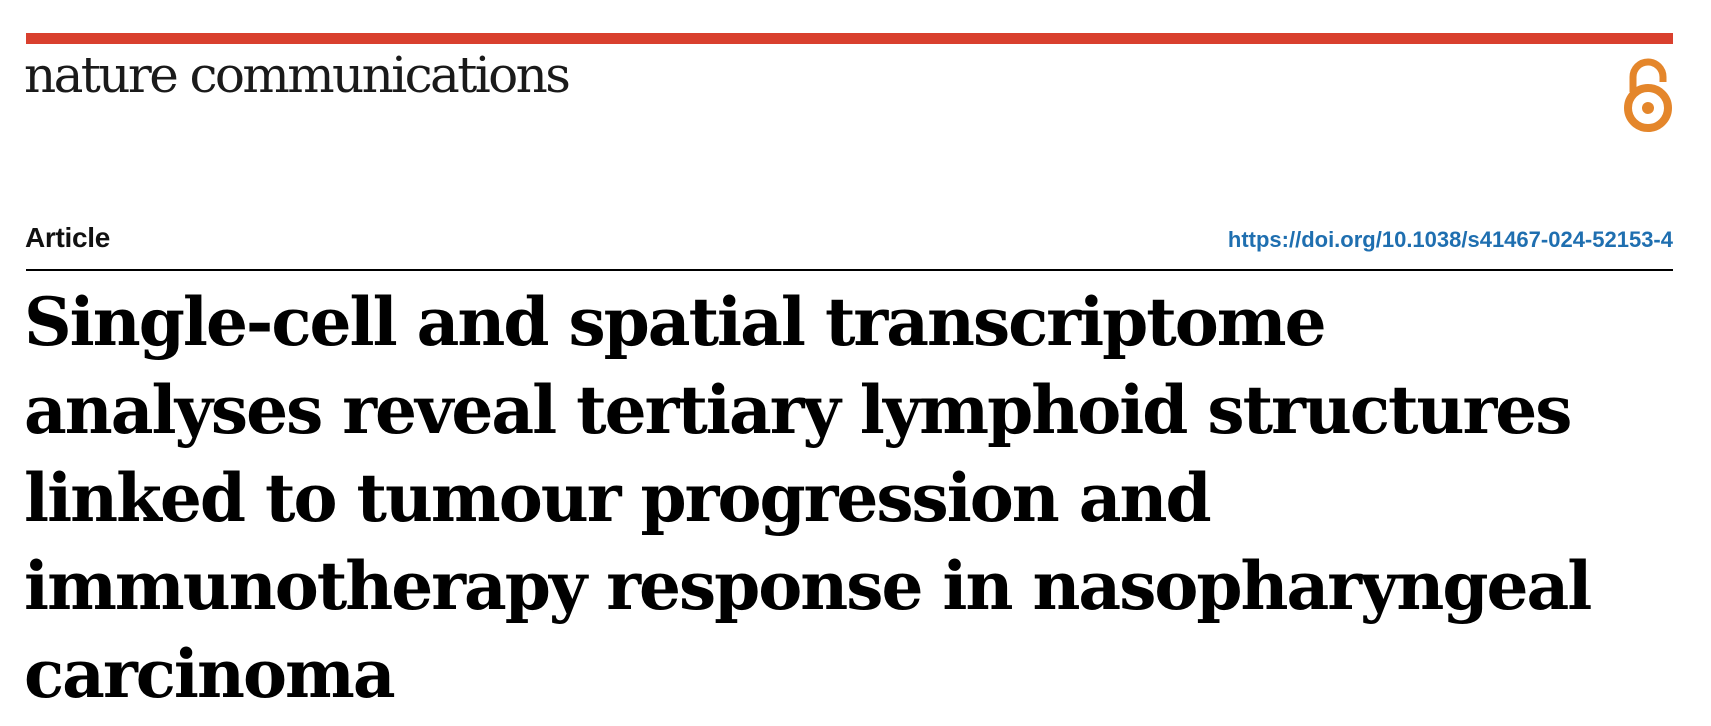 Image resolution: width=1711 pixels, height=726 pixels. I want to click on title-line-3: linked to tumour progression and, so click(618, 498).